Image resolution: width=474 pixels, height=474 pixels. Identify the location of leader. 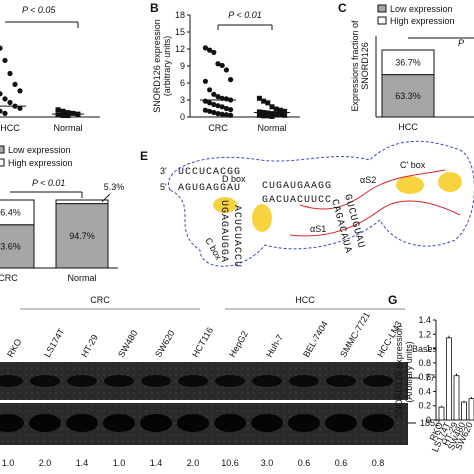
(106, 198).